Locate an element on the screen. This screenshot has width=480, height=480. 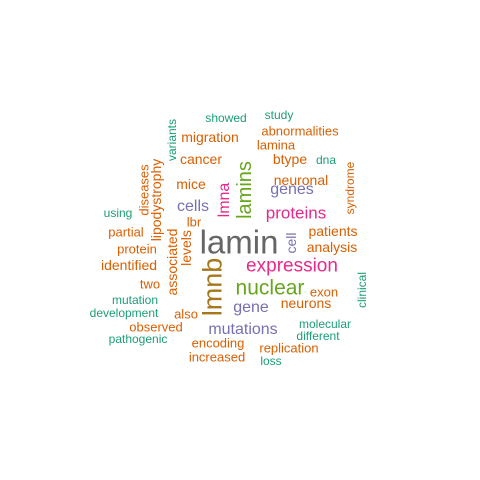
word-encoding: encoding is located at coordinates (218, 343).